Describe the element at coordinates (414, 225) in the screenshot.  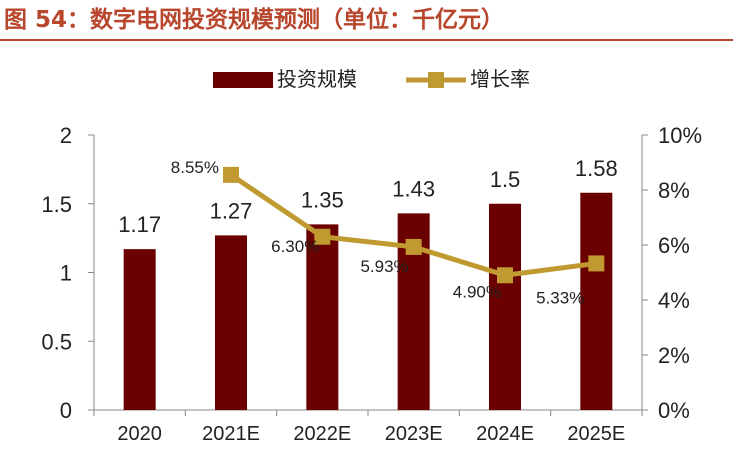
I see `growth-line` at that location.